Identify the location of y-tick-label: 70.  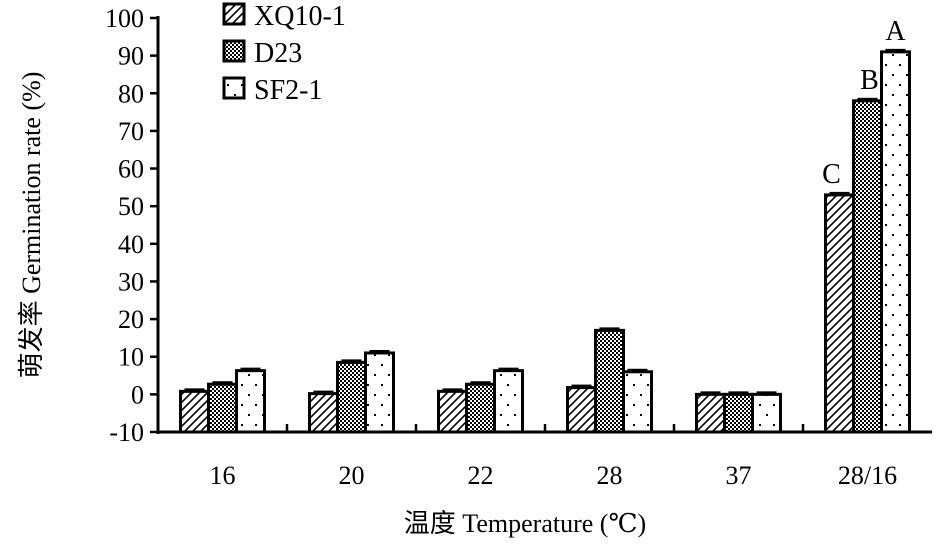
(131, 131).